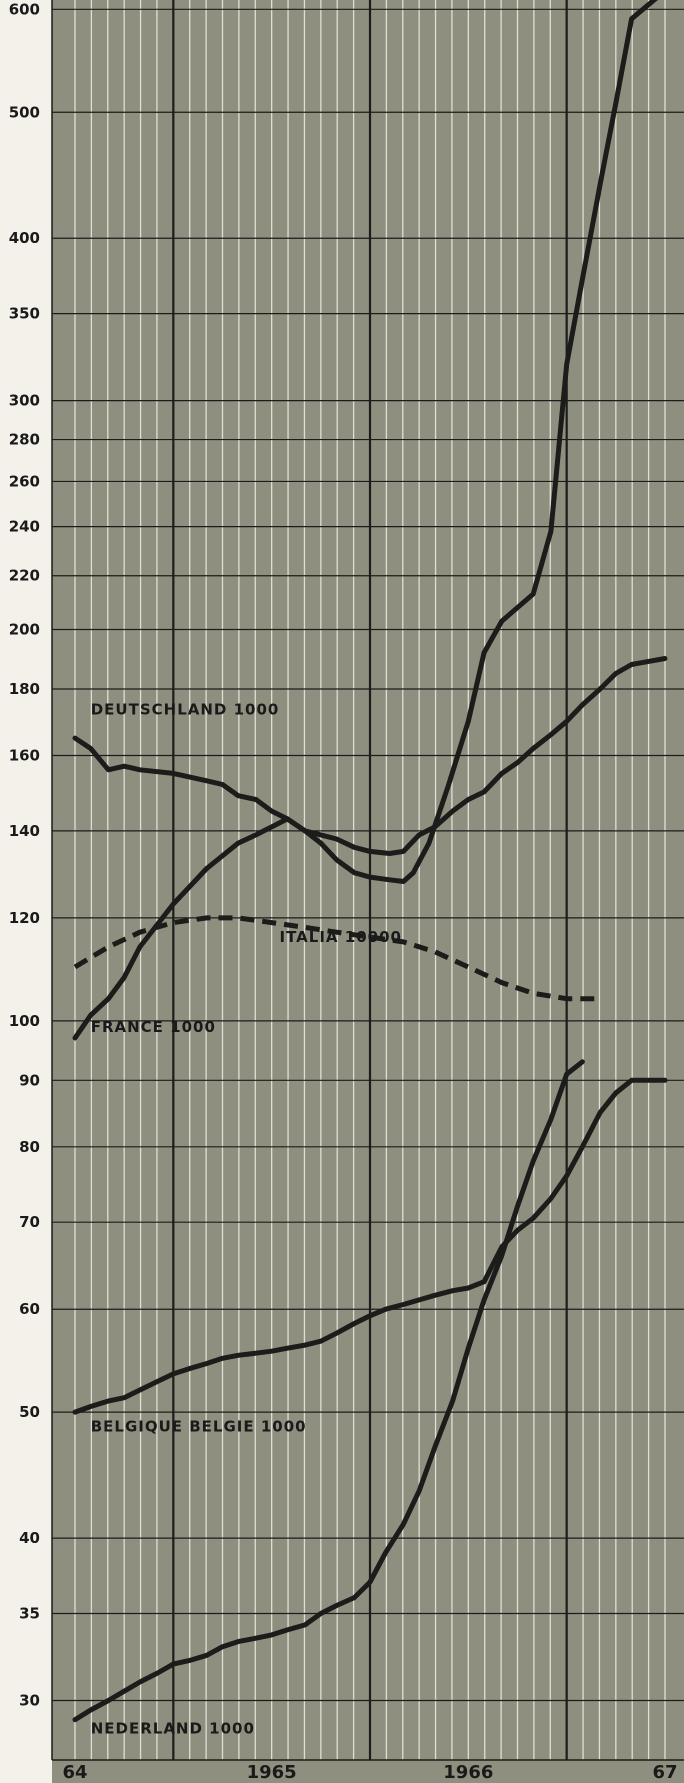  What do you see at coordinates (272, 1772) in the screenshot?
I see `x-tick-label: 1965` at bounding box center [272, 1772].